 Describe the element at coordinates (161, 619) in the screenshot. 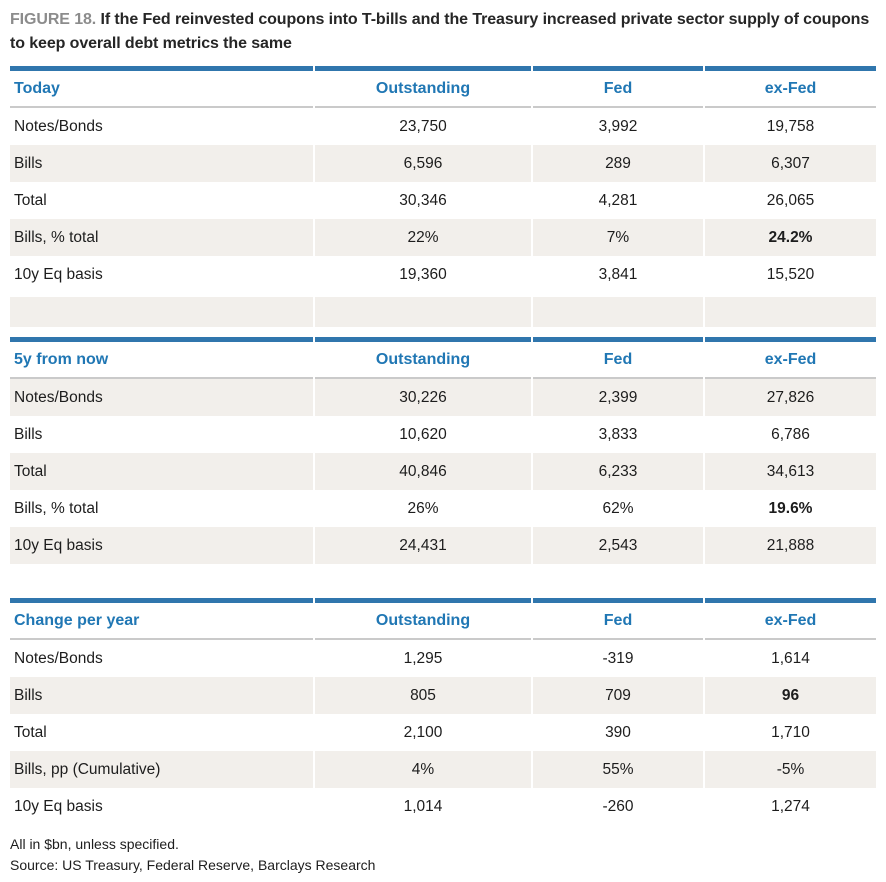

I see `table-title: Change per year` at that location.